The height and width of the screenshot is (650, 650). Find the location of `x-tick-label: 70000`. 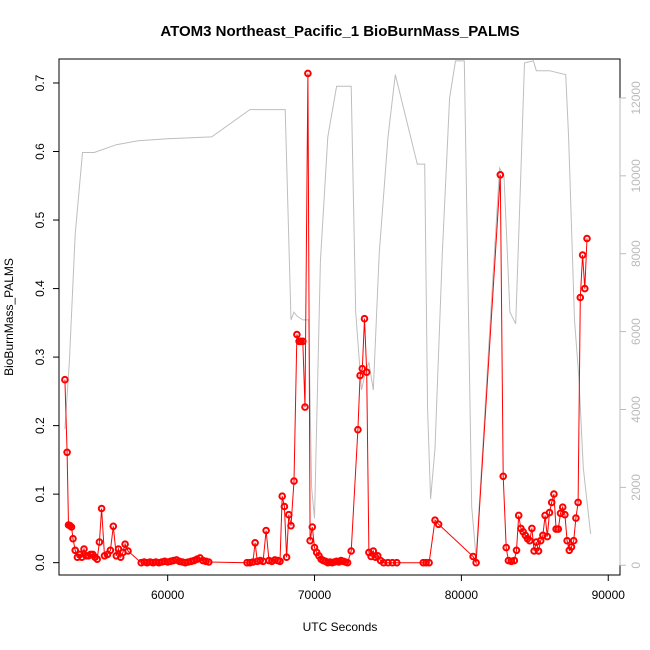

x-tick-label: 70000 is located at coordinates (315, 595).